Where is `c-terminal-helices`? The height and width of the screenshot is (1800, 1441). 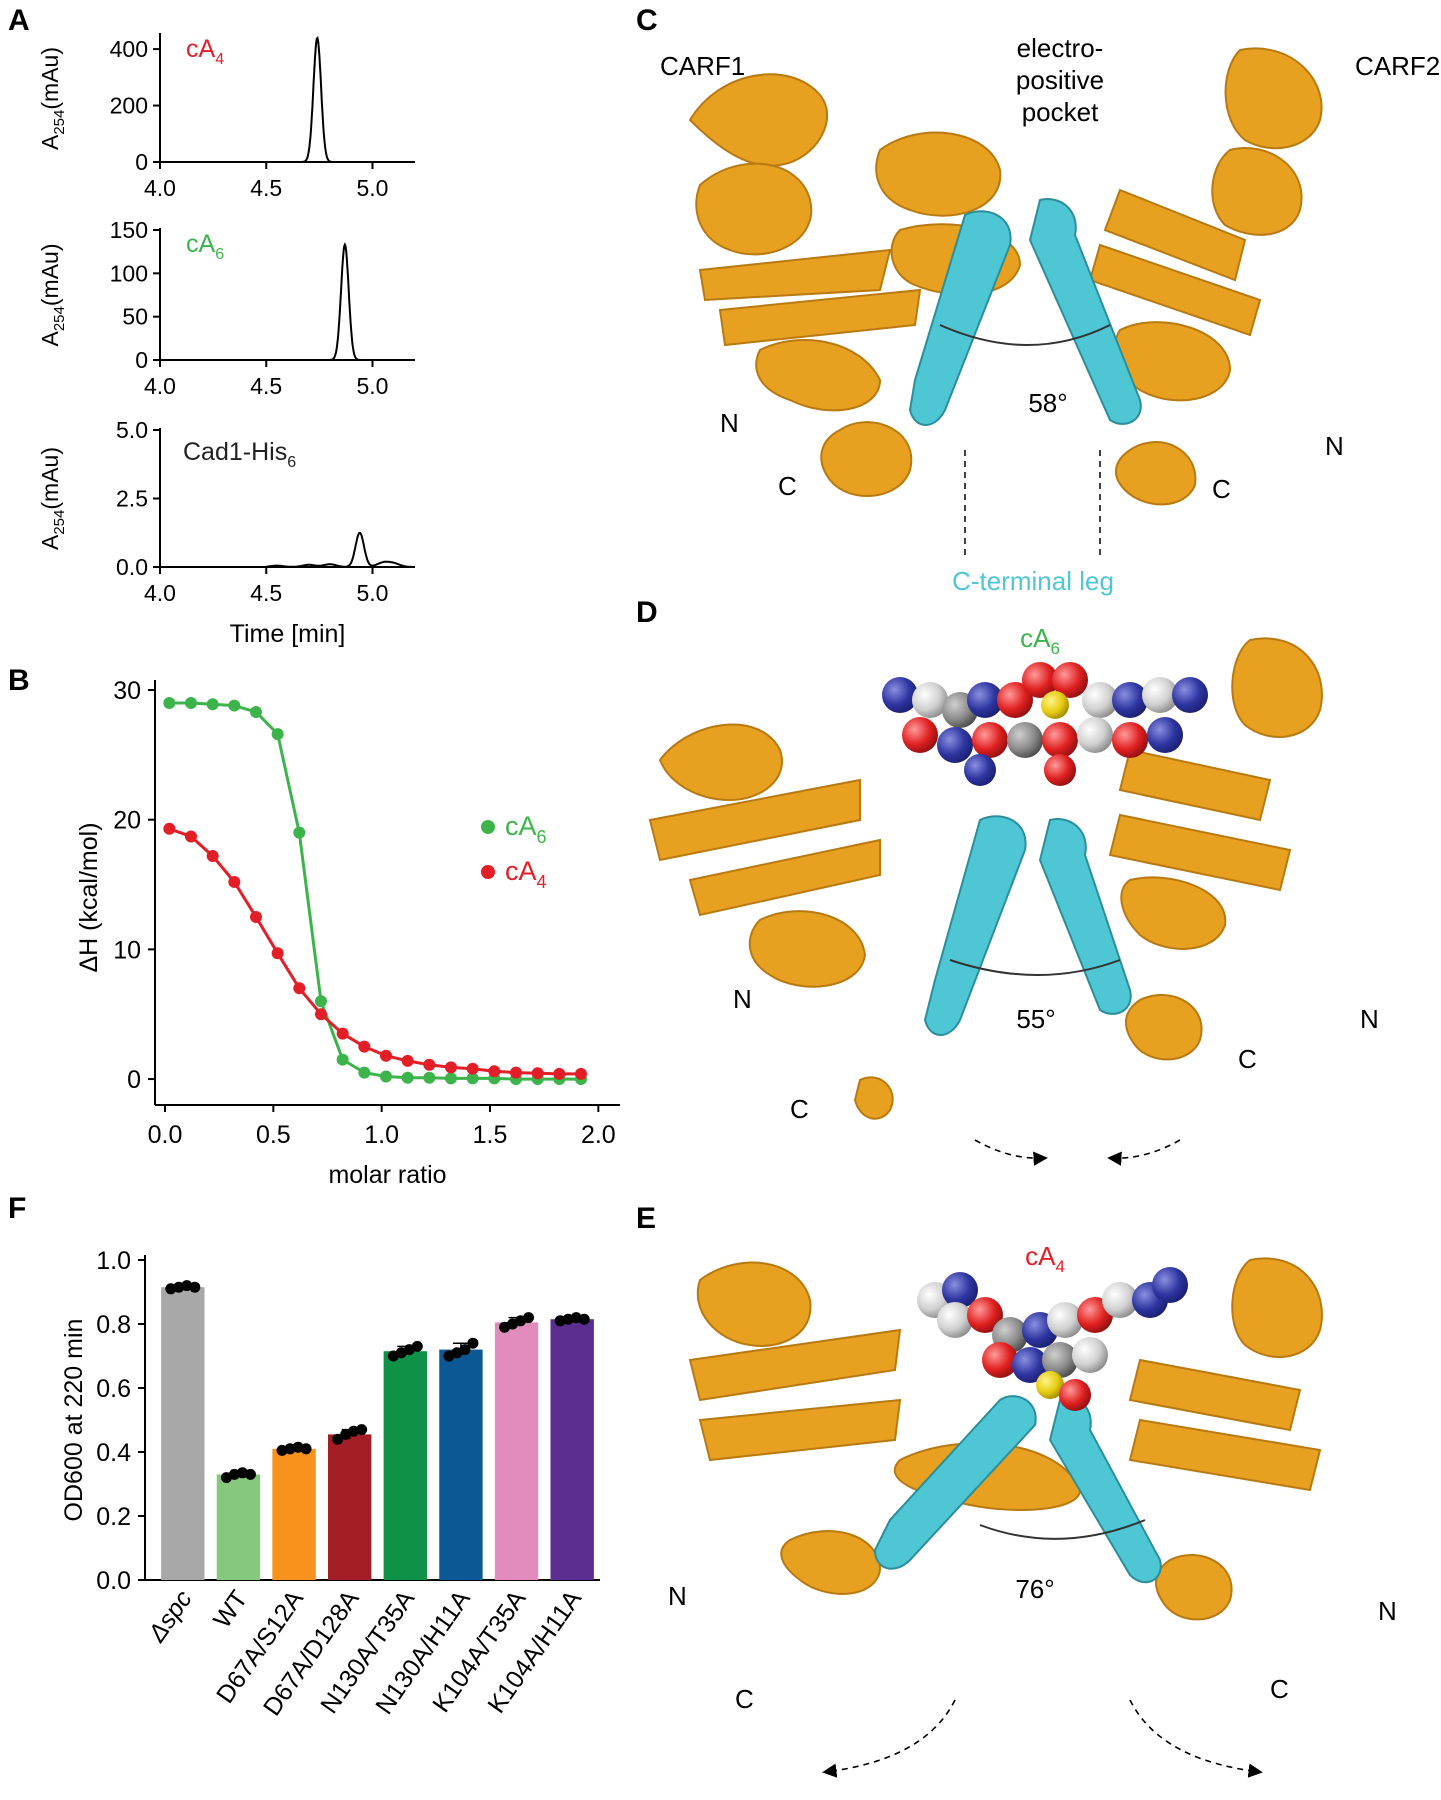 c-terminal-helices is located at coordinates (1025, 312).